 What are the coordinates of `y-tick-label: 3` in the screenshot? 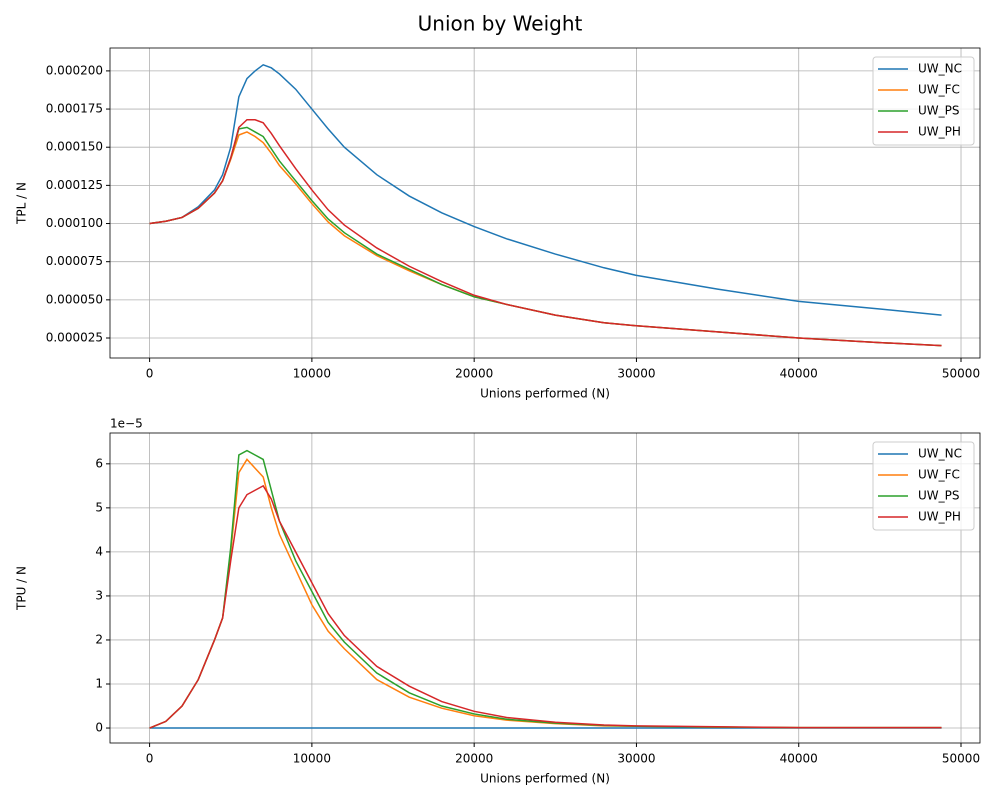 It's located at (99, 595).